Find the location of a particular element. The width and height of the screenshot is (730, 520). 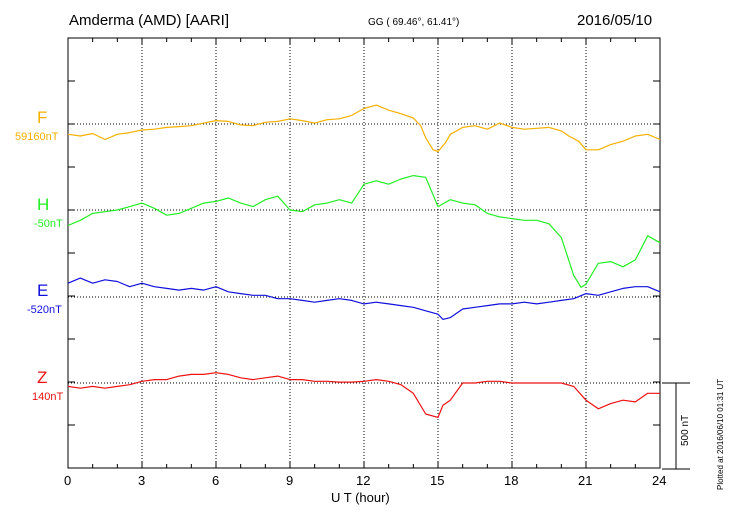

station-title: Amderma (AMD) [AARI] is located at coordinates (149, 20).